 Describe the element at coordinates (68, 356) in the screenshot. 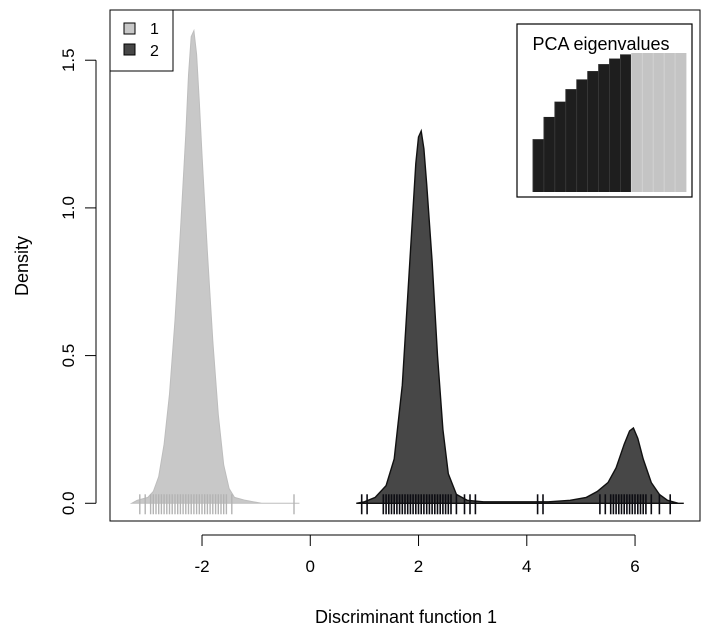

I see `y-tick-label-1: 0.5` at that location.